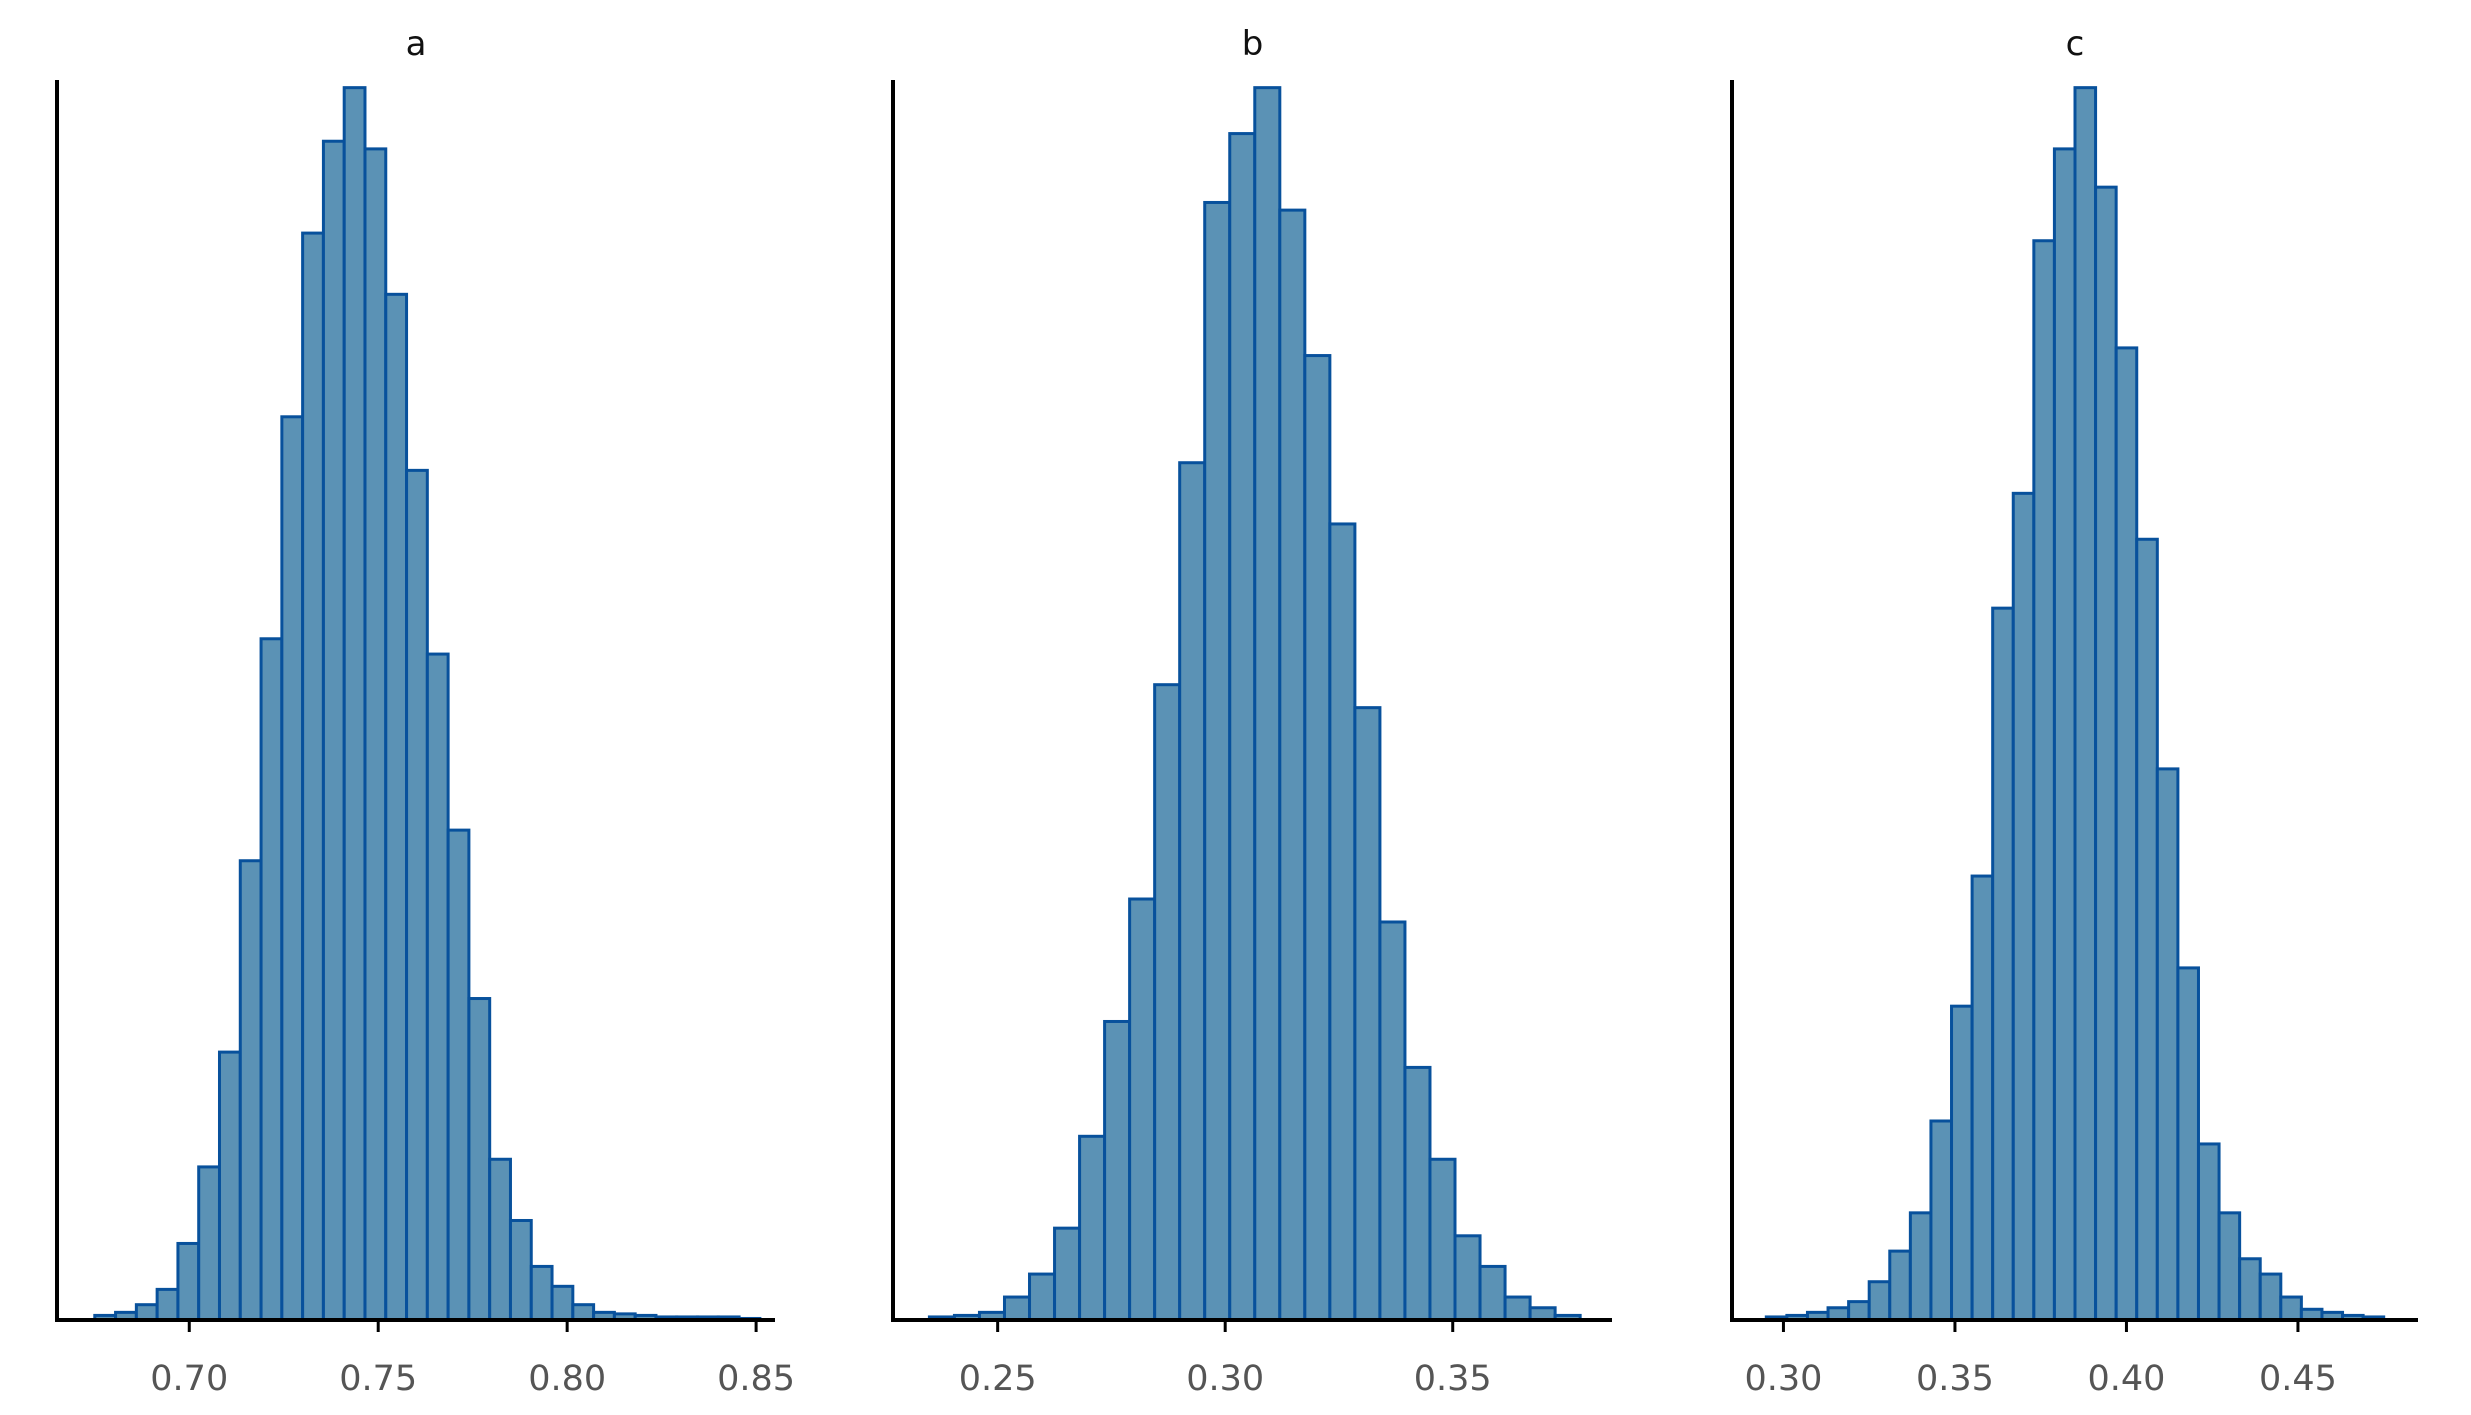 The image size is (2471, 1415). What do you see at coordinates (756, 1379) in the screenshot?
I see `x-tick-label: 0.85` at bounding box center [756, 1379].